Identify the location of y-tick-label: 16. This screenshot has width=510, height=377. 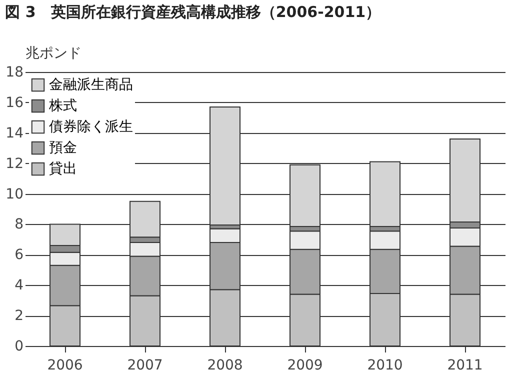
(15, 102).